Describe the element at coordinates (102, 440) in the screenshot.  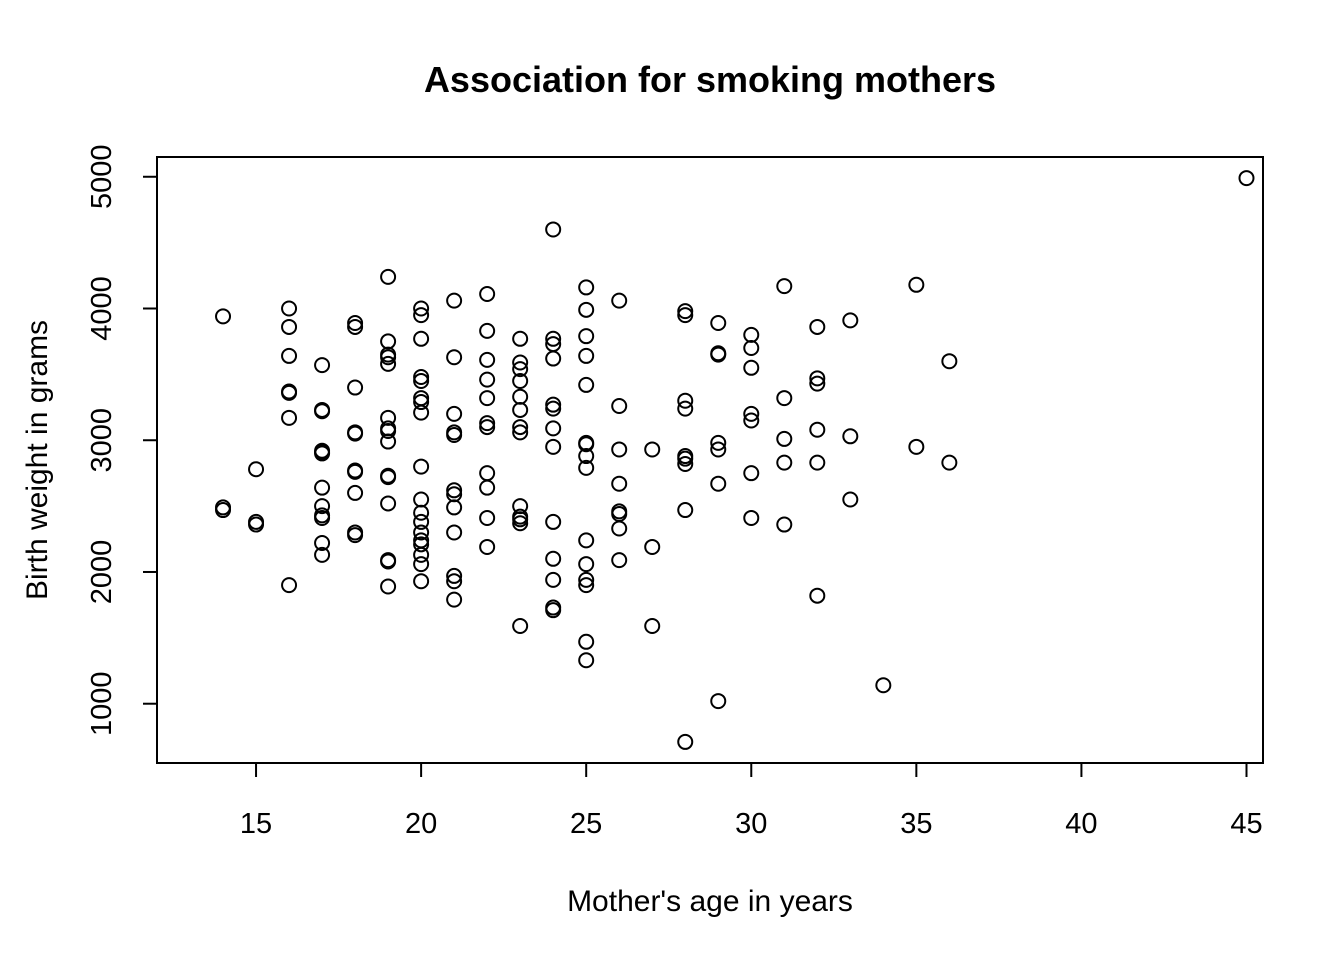
I see `y-tick-label: 3000` at that location.